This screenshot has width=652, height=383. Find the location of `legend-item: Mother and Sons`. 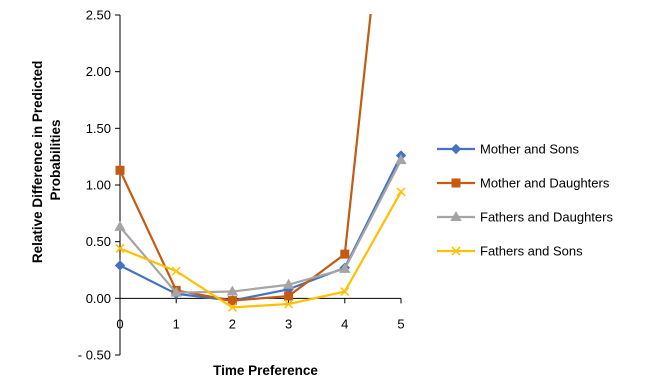

legend-item: Mother and Sons is located at coordinates (508, 149).